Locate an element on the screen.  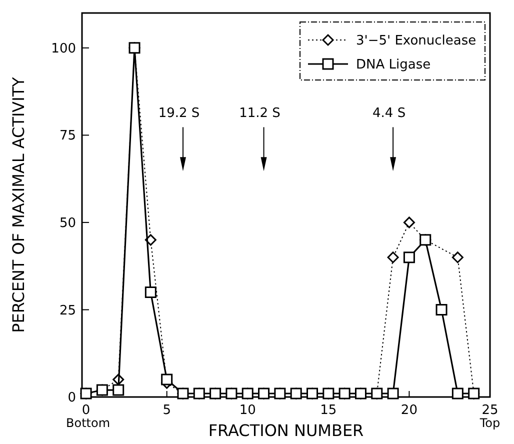
x-tick-label: 5 is located at coordinates (166, 410).